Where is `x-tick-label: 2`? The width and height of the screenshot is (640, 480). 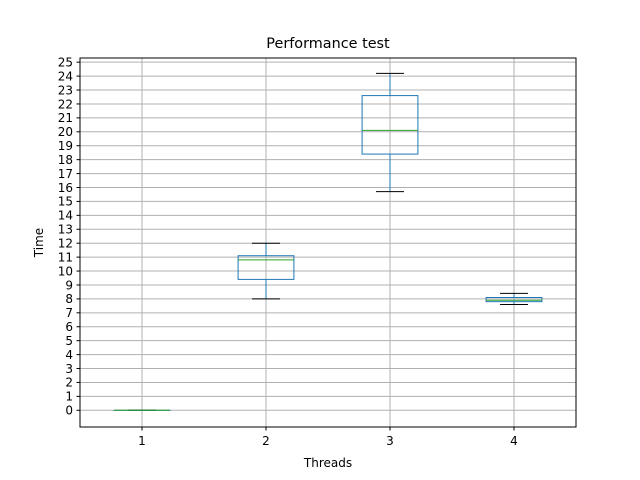
x-tick-label: 2 is located at coordinates (266, 441).